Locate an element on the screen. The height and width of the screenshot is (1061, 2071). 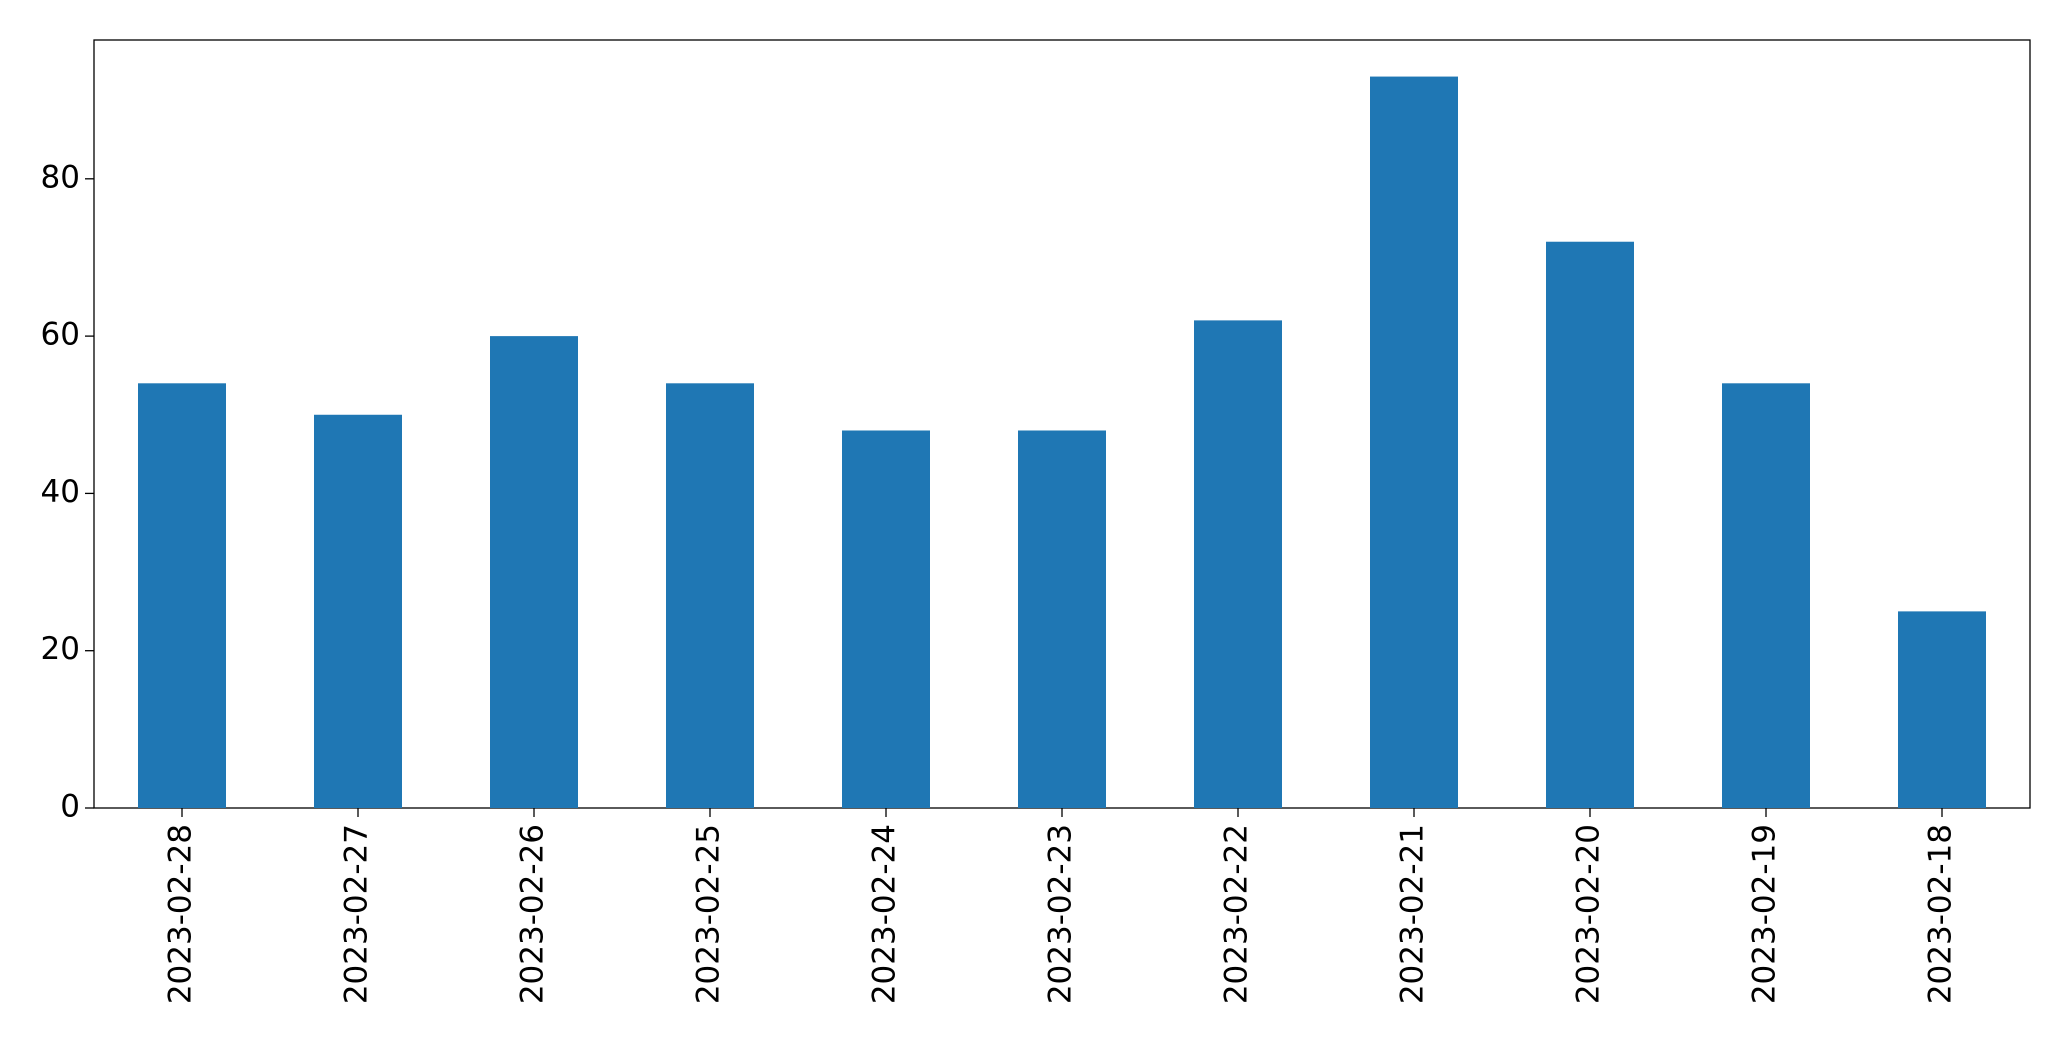
x-tick-label: 2023-02-25 is located at coordinates (709, 914).